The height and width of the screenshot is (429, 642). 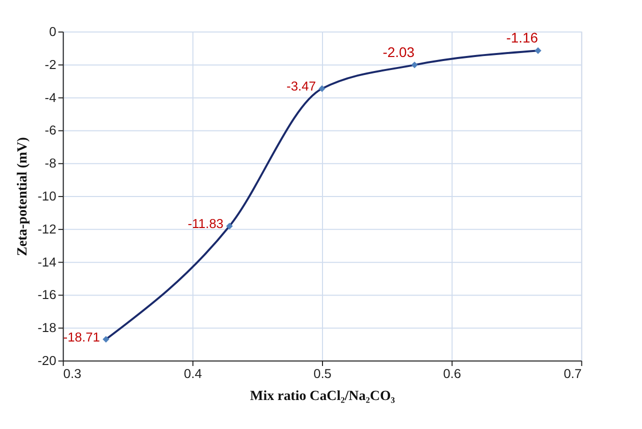 I want to click on x-tick-label: 0.7, so click(x=573, y=373).